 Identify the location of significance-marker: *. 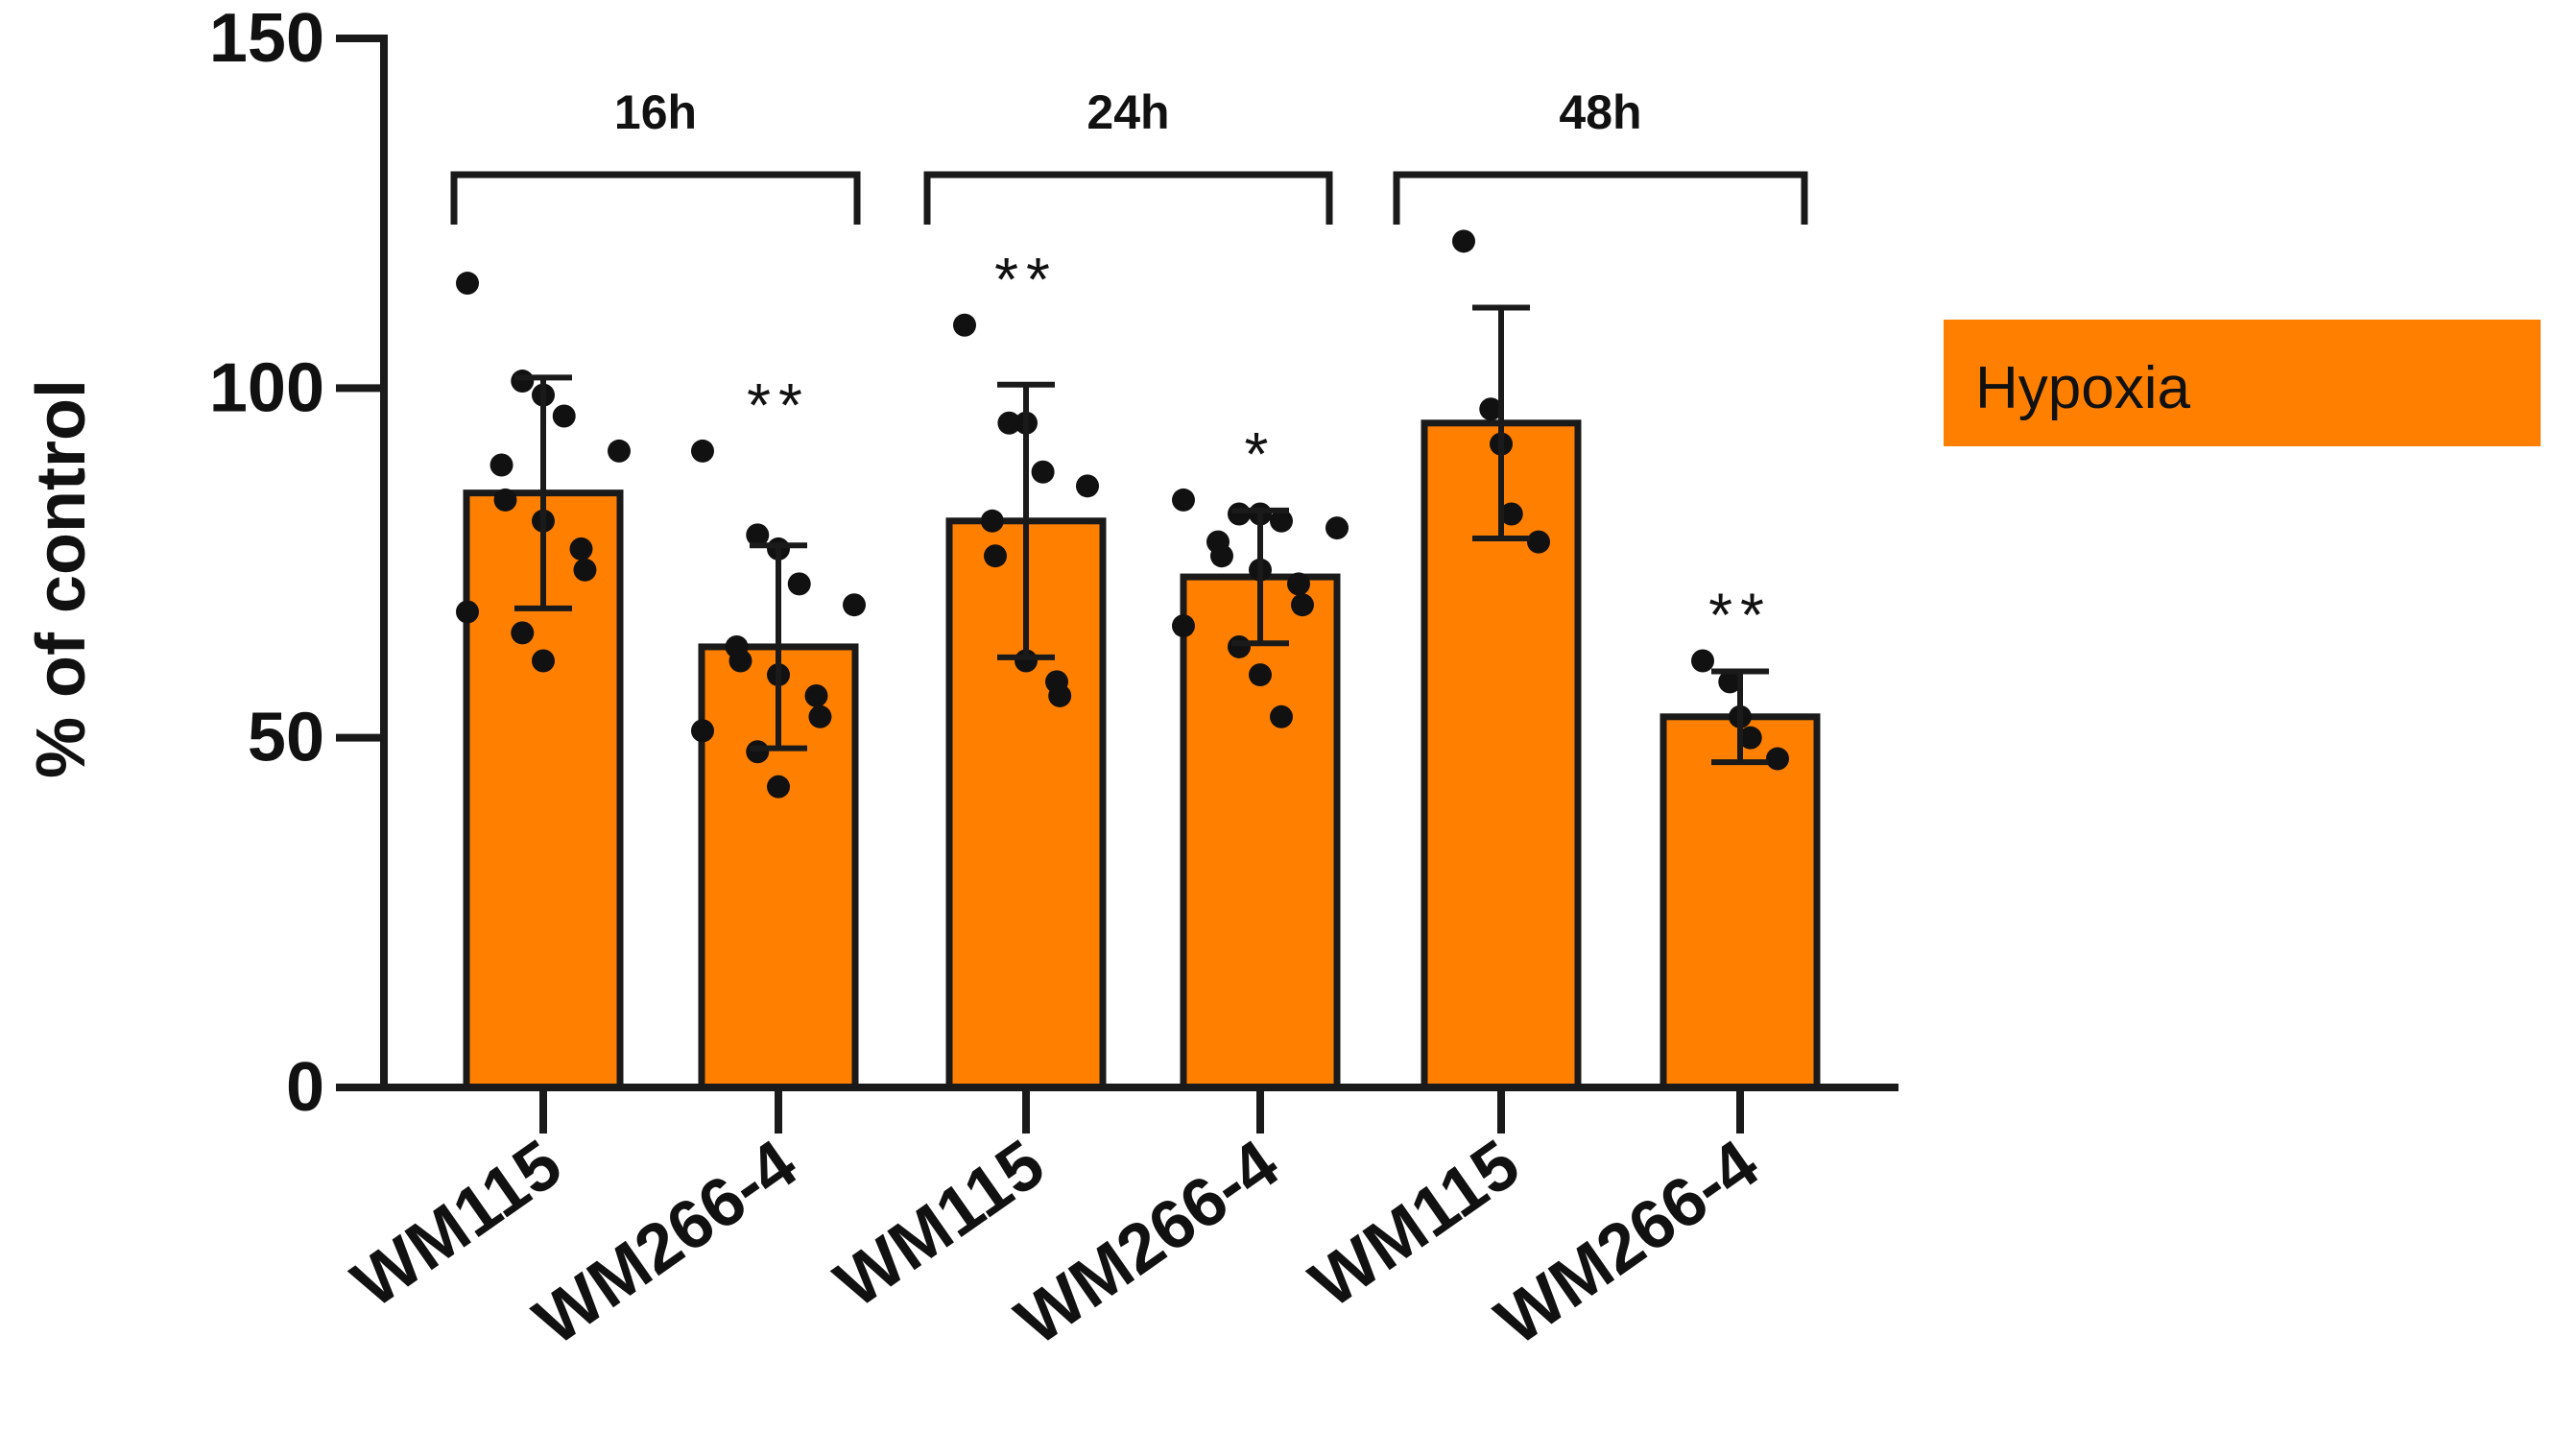
(1261, 454).